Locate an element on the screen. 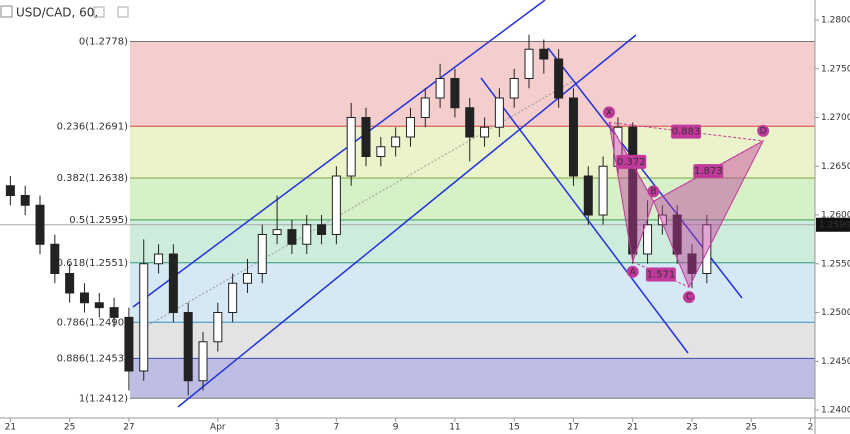 This screenshot has height=434, width=850. pattern-point-label: C is located at coordinates (689, 298).